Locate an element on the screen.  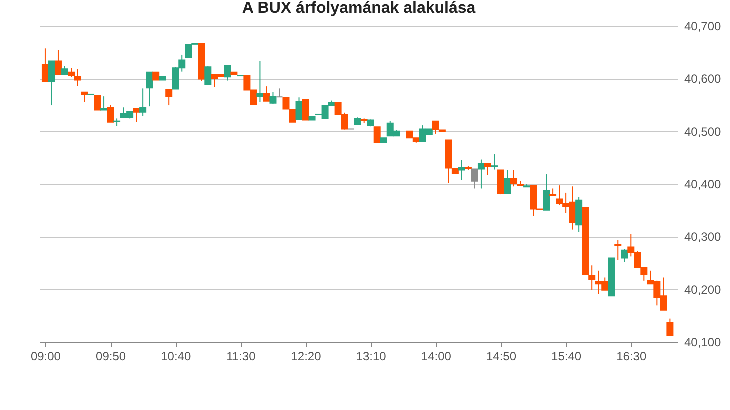
y-tick-label: 40,100 is located at coordinates (703, 343).